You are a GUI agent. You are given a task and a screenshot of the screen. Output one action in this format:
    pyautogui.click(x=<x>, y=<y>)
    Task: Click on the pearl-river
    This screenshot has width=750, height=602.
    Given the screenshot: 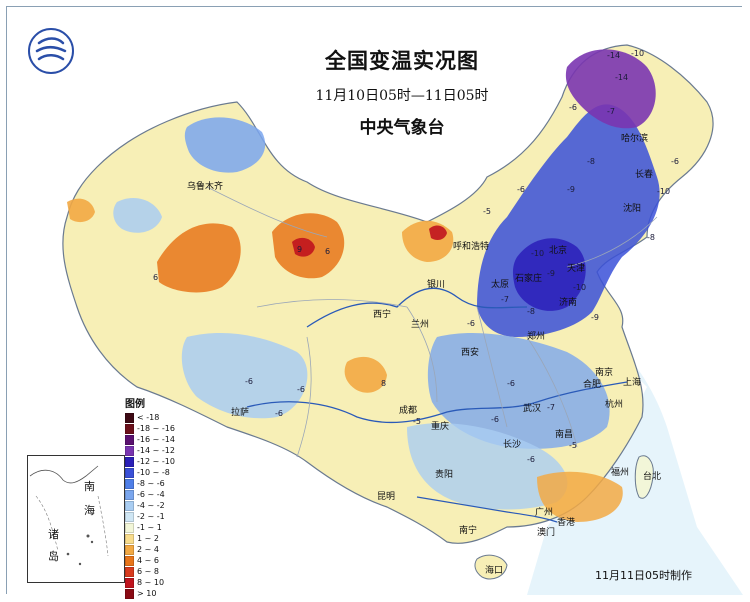 What is the action you would take?
    pyautogui.click(x=487, y=509)
    